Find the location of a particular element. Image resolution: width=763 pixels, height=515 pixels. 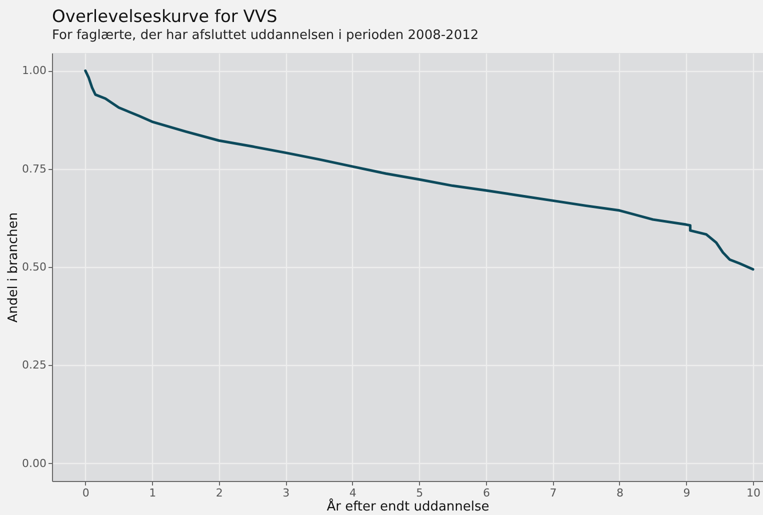

x-tick-label: 8 is located at coordinates (620, 493).